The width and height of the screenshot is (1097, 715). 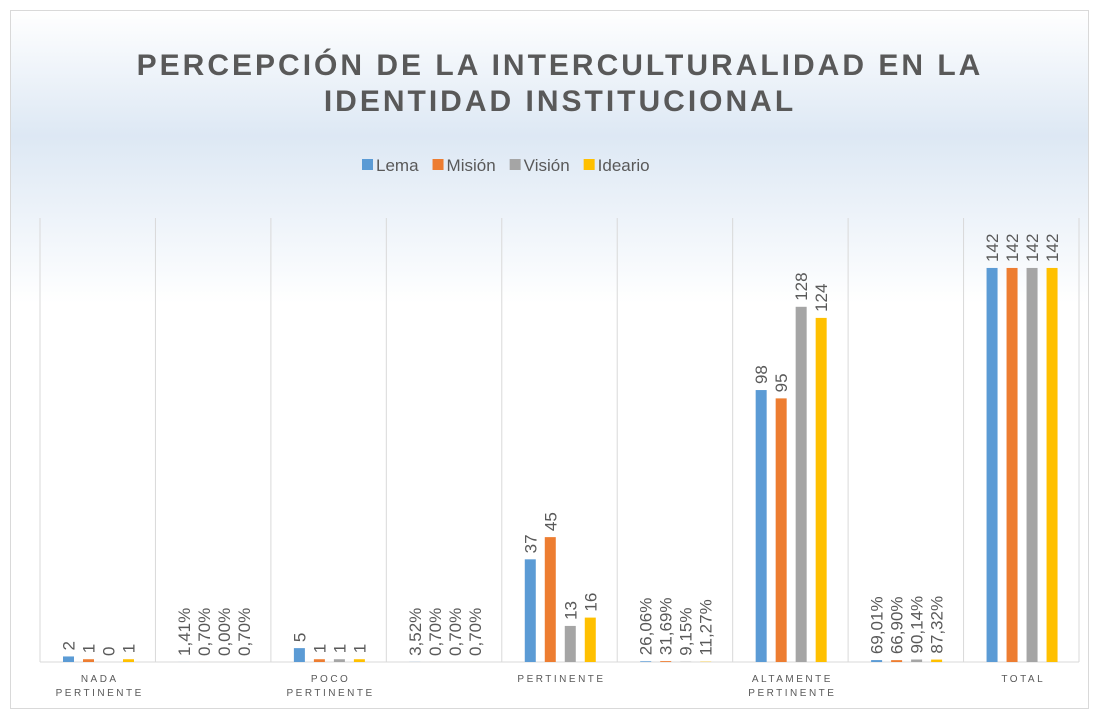 What do you see at coordinates (547, 165) in the screenshot?
I see `legend-label: Visión` at bounding box center [547, 165].